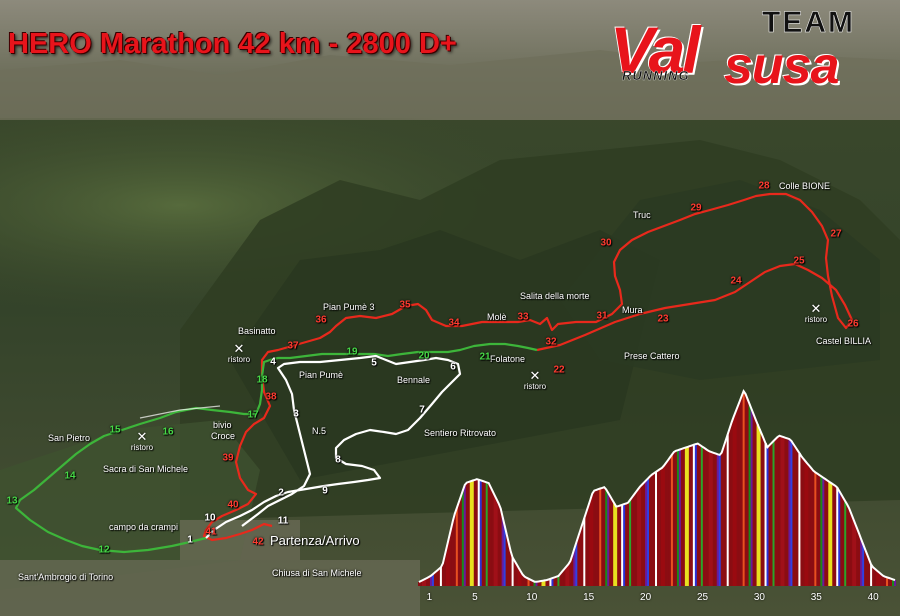 The image size is (900, 616). What do you see at coordinates (646, 597) in the screenshot?
I see `x-tick-label: 20` at bounding box center [646, 597].